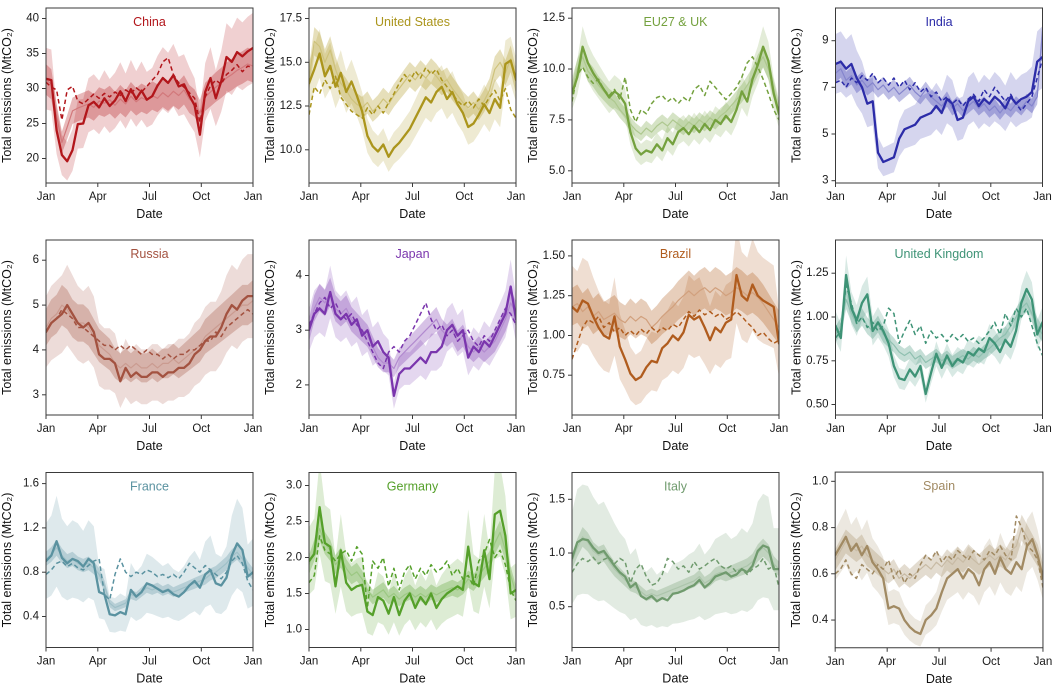 Image resolution: width=1053 pixels, height=697 pixels. What do you see at coordinates (36, 305) in the screenshot?
I see `y-tick-label: 5` at bounding box center [36, 305].